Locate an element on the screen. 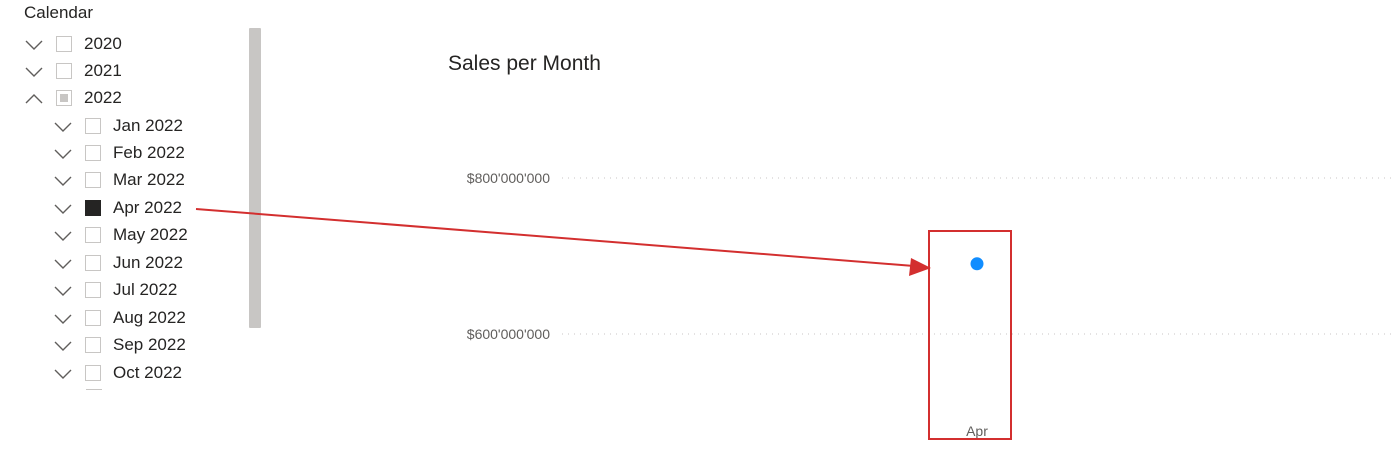 The width and height of the screenshot is (1400, 454). slicer-item-label: Jun 2022 is located at coordinates (148, 262).